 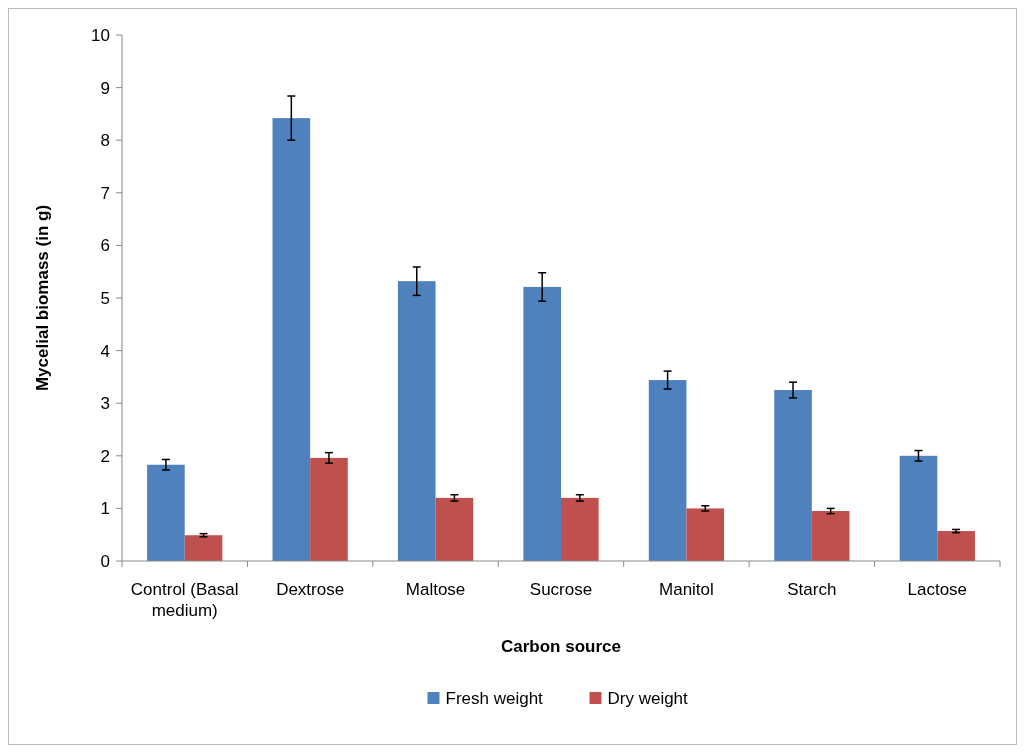 I want to click on y-tick-label: 4, so click(x=105, y=351).